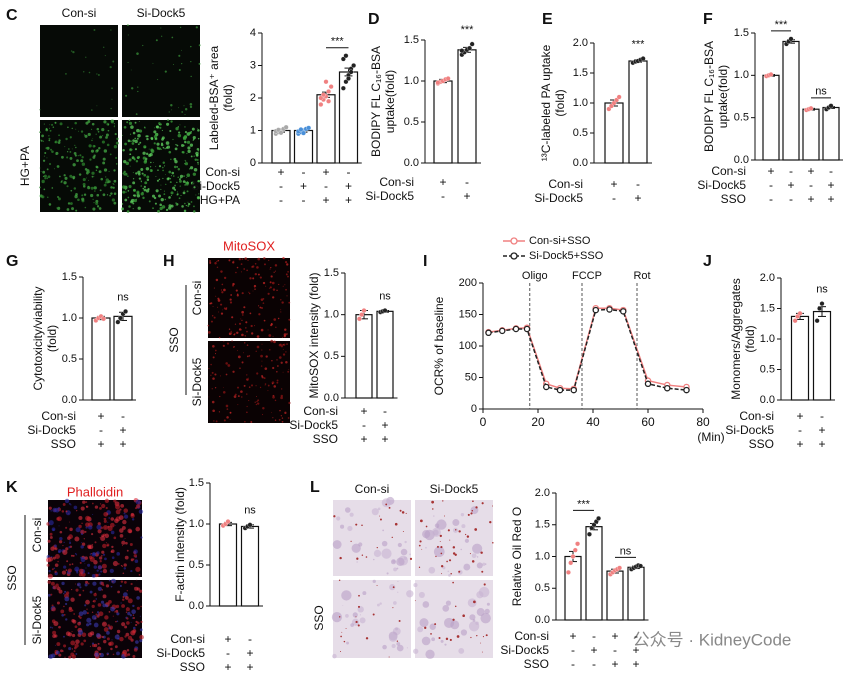 This screenshot has height=676, width=865. Describe the element at coordinates (822, 290) in the screenshot. I see `significance-label: ns` at that location.